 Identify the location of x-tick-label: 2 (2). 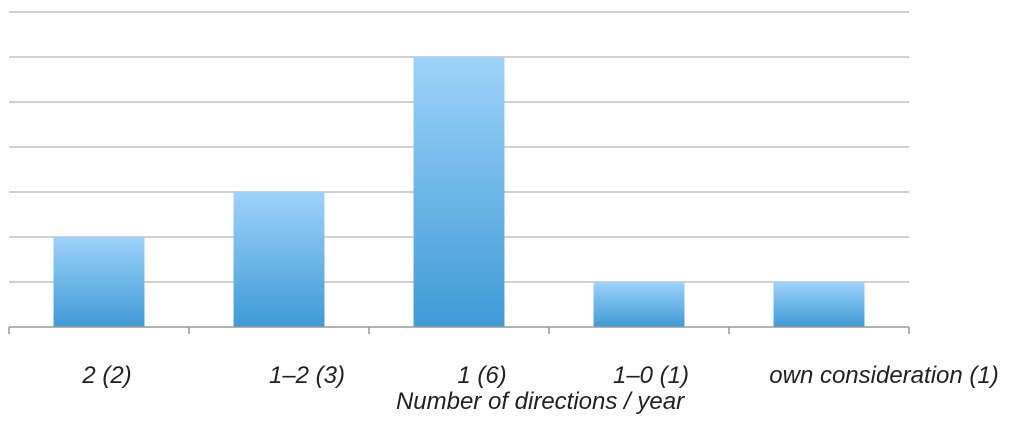
(106, 375).